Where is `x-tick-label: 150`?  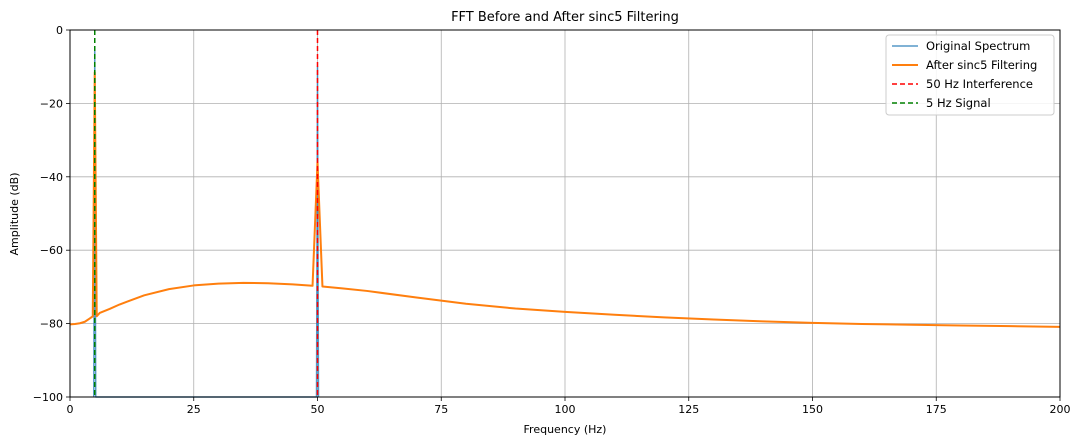 x-tick-label: 150 is located at coordinates (812, 409).